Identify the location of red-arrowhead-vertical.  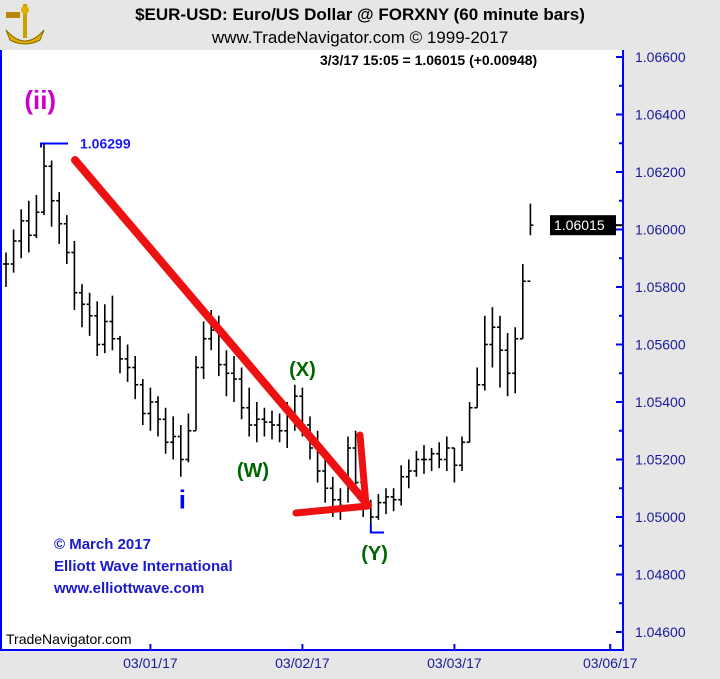
(363, 470).